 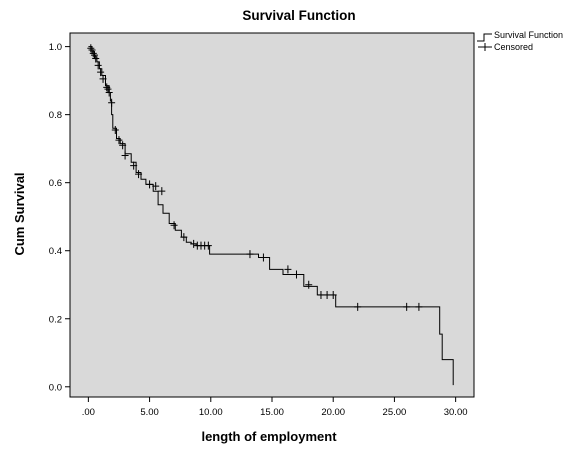 I want to click on x-tick-label: 10.00, so click(x=211, y=412).